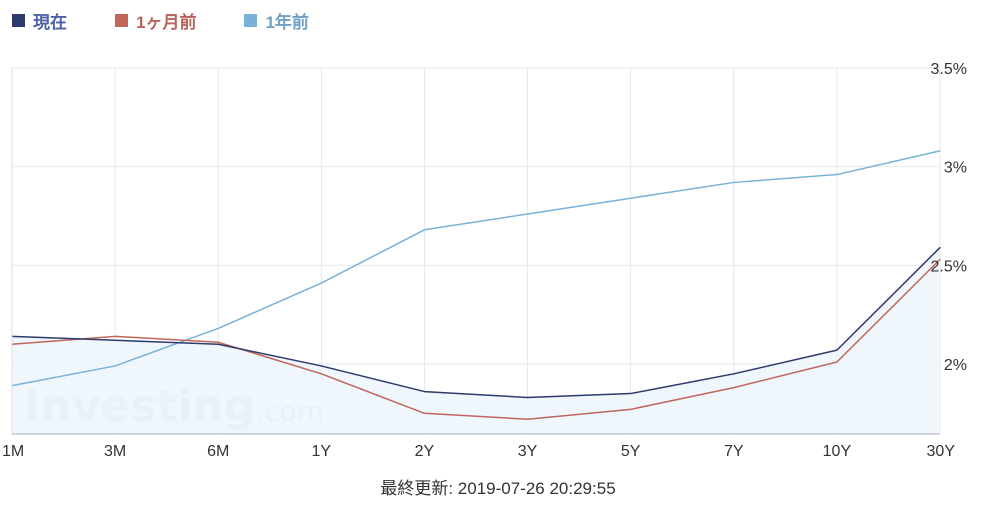  I want to click on legend-label-1: 1ヶ月前, so click(166, 22).